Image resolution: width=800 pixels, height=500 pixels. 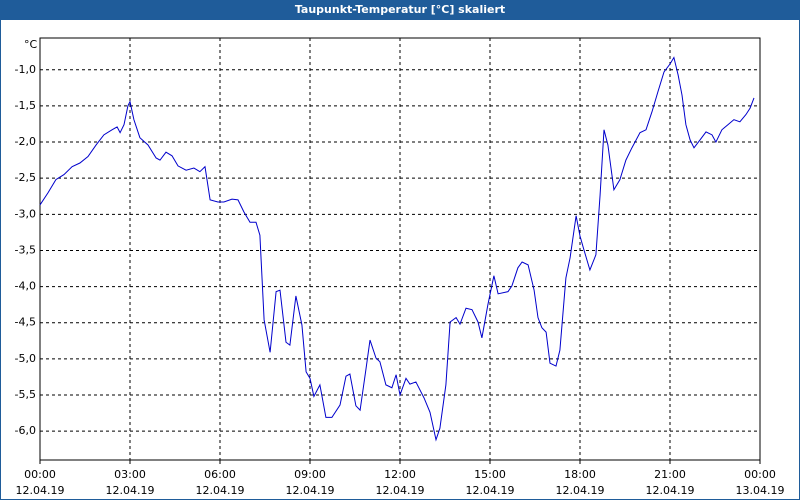 I want to click on y-tick-label: -4,0, so click(x=25, y=286).